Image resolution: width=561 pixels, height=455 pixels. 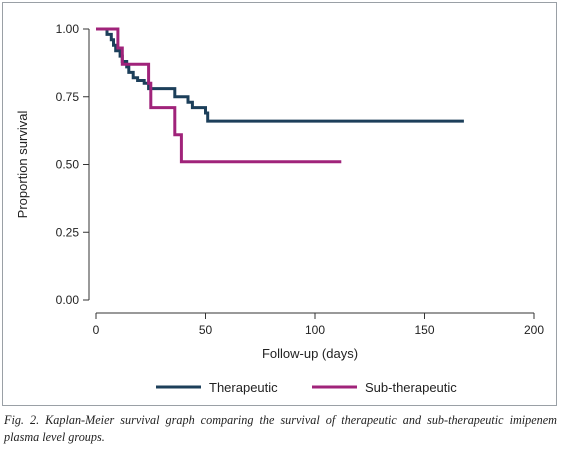 What do you see at coordinates (68, 165) in the screenshot?
I see `y-tick-label: 0.50` at bounding box center [68, 165].